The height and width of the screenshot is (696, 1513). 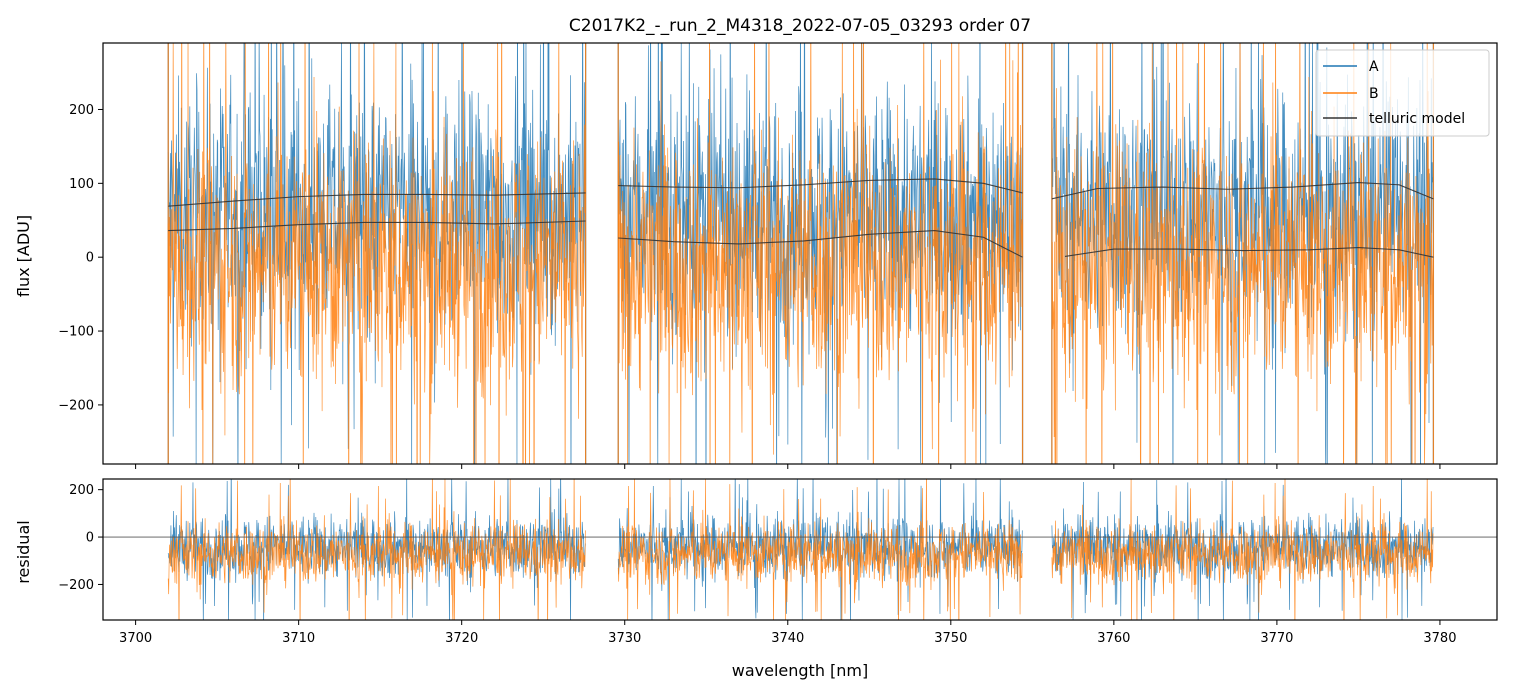 I want to click on flux-x-ticks, so click(x=788, y=466).